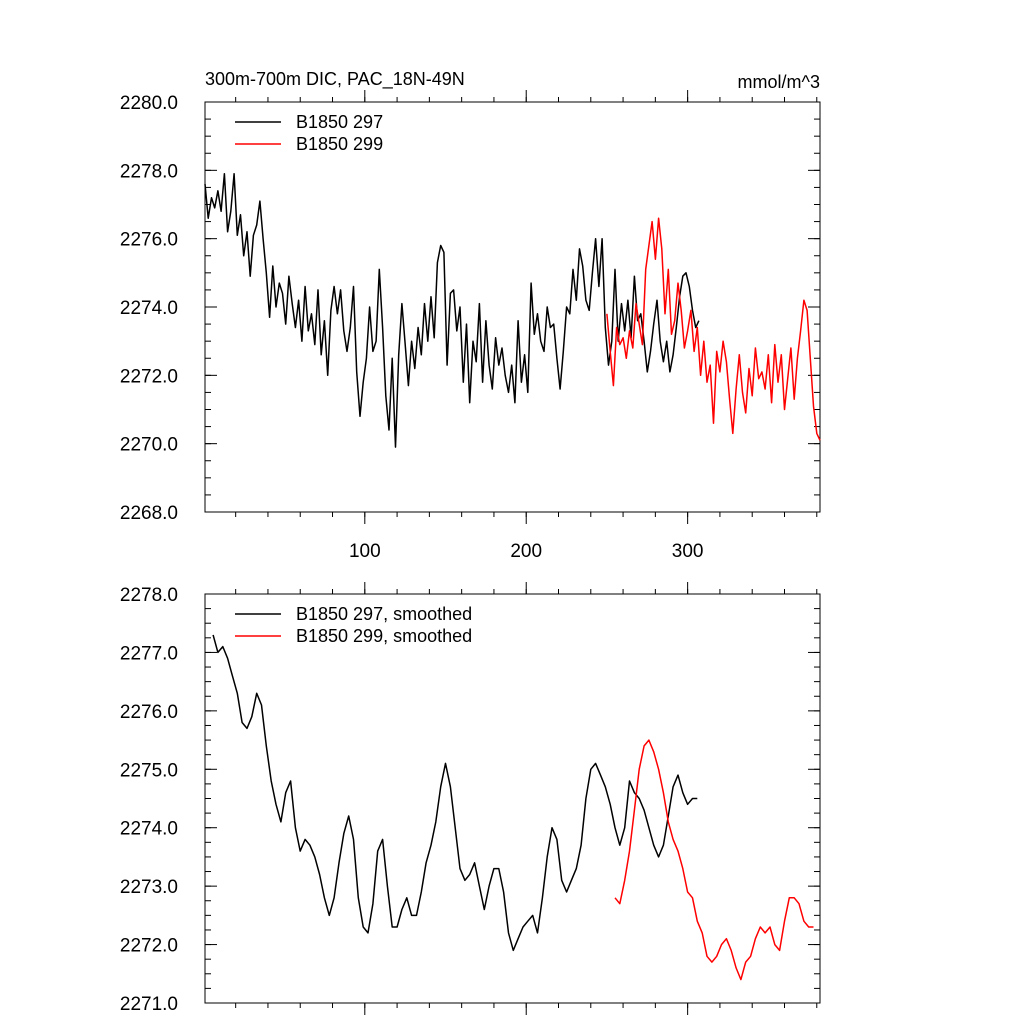  I want to click on legend-label: B1850 297, smoothed, so click(384, 614).